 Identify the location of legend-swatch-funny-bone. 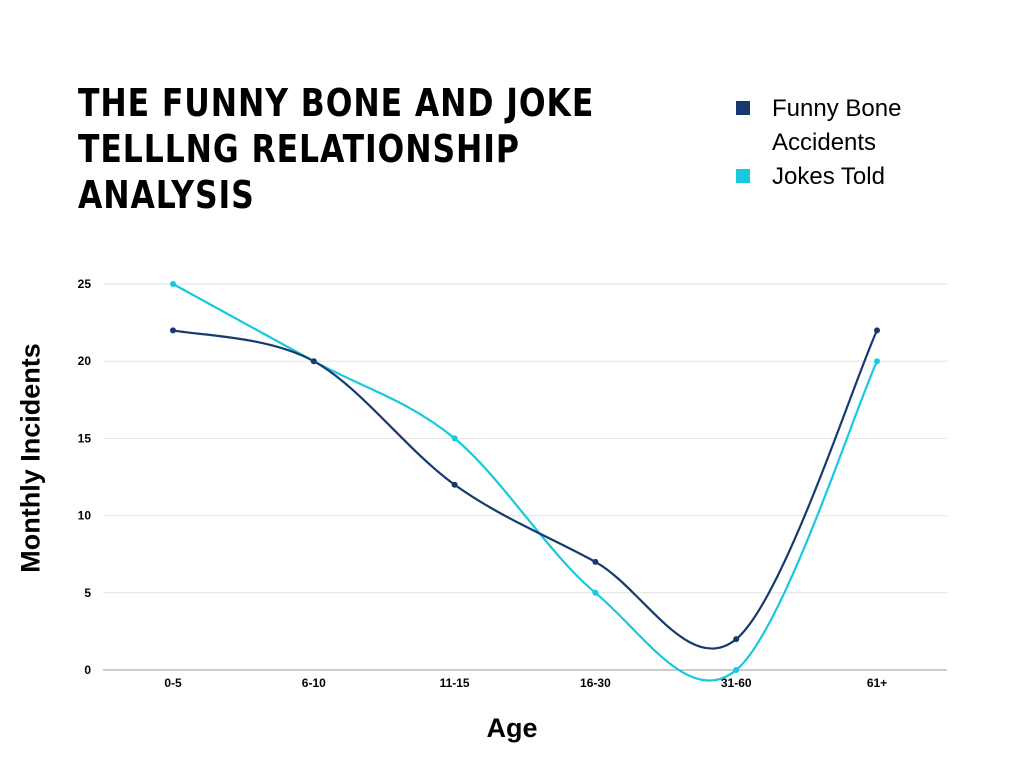
(743, 108).